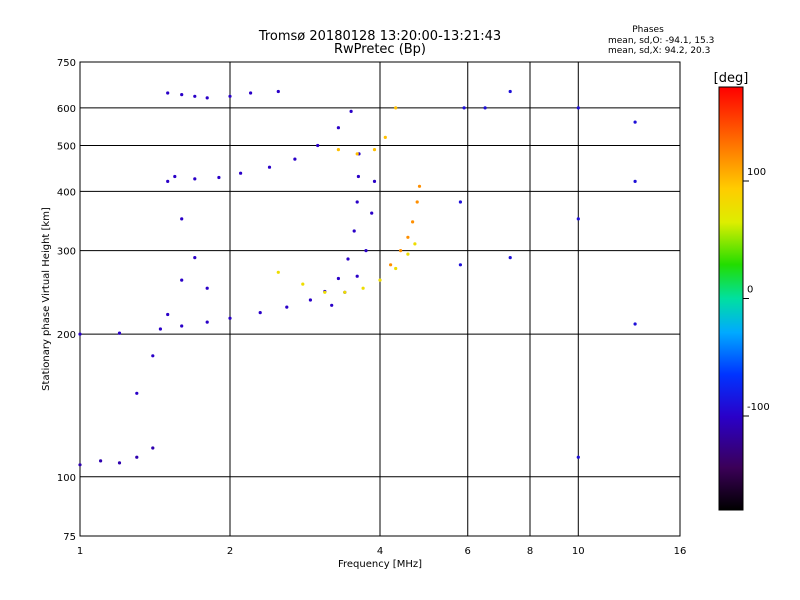  Describe the element at coordinates (731, 298) in the screenshot. I see `colorbar` at that location.